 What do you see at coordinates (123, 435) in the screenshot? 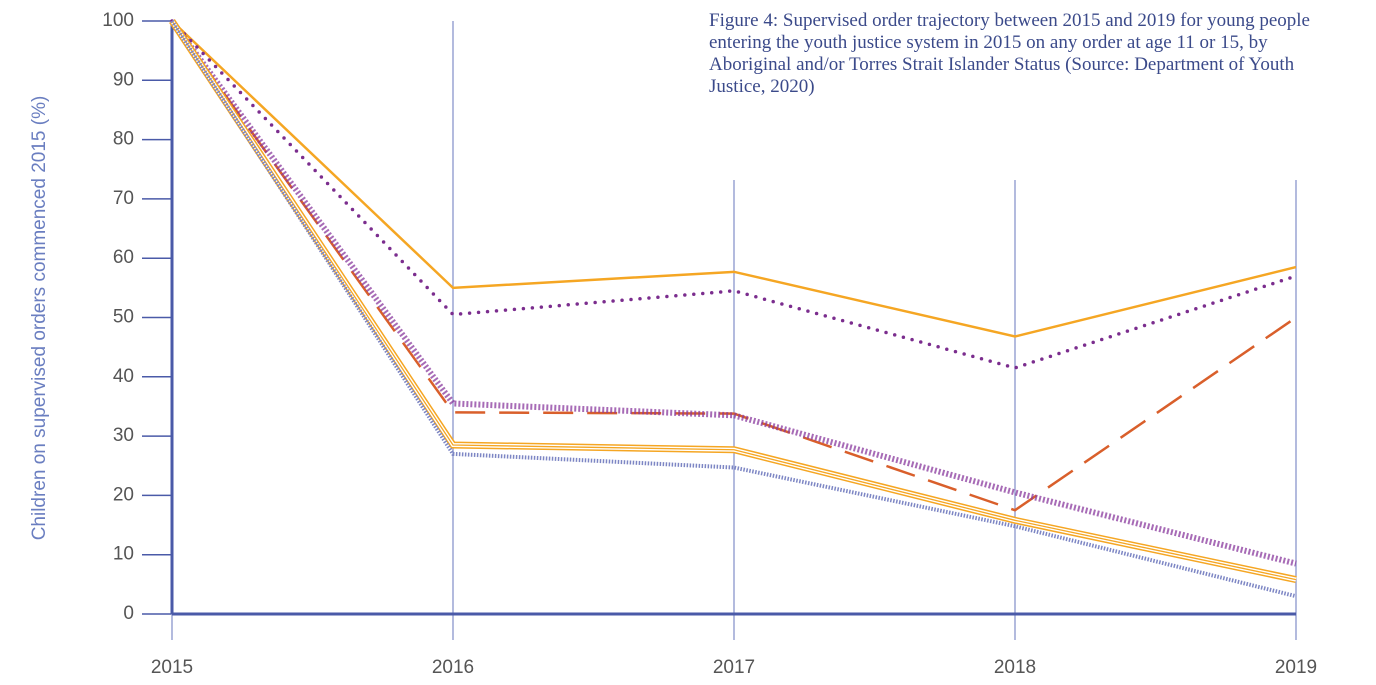
I see `y-tick-label: 30` at bounding box center [123, 435].